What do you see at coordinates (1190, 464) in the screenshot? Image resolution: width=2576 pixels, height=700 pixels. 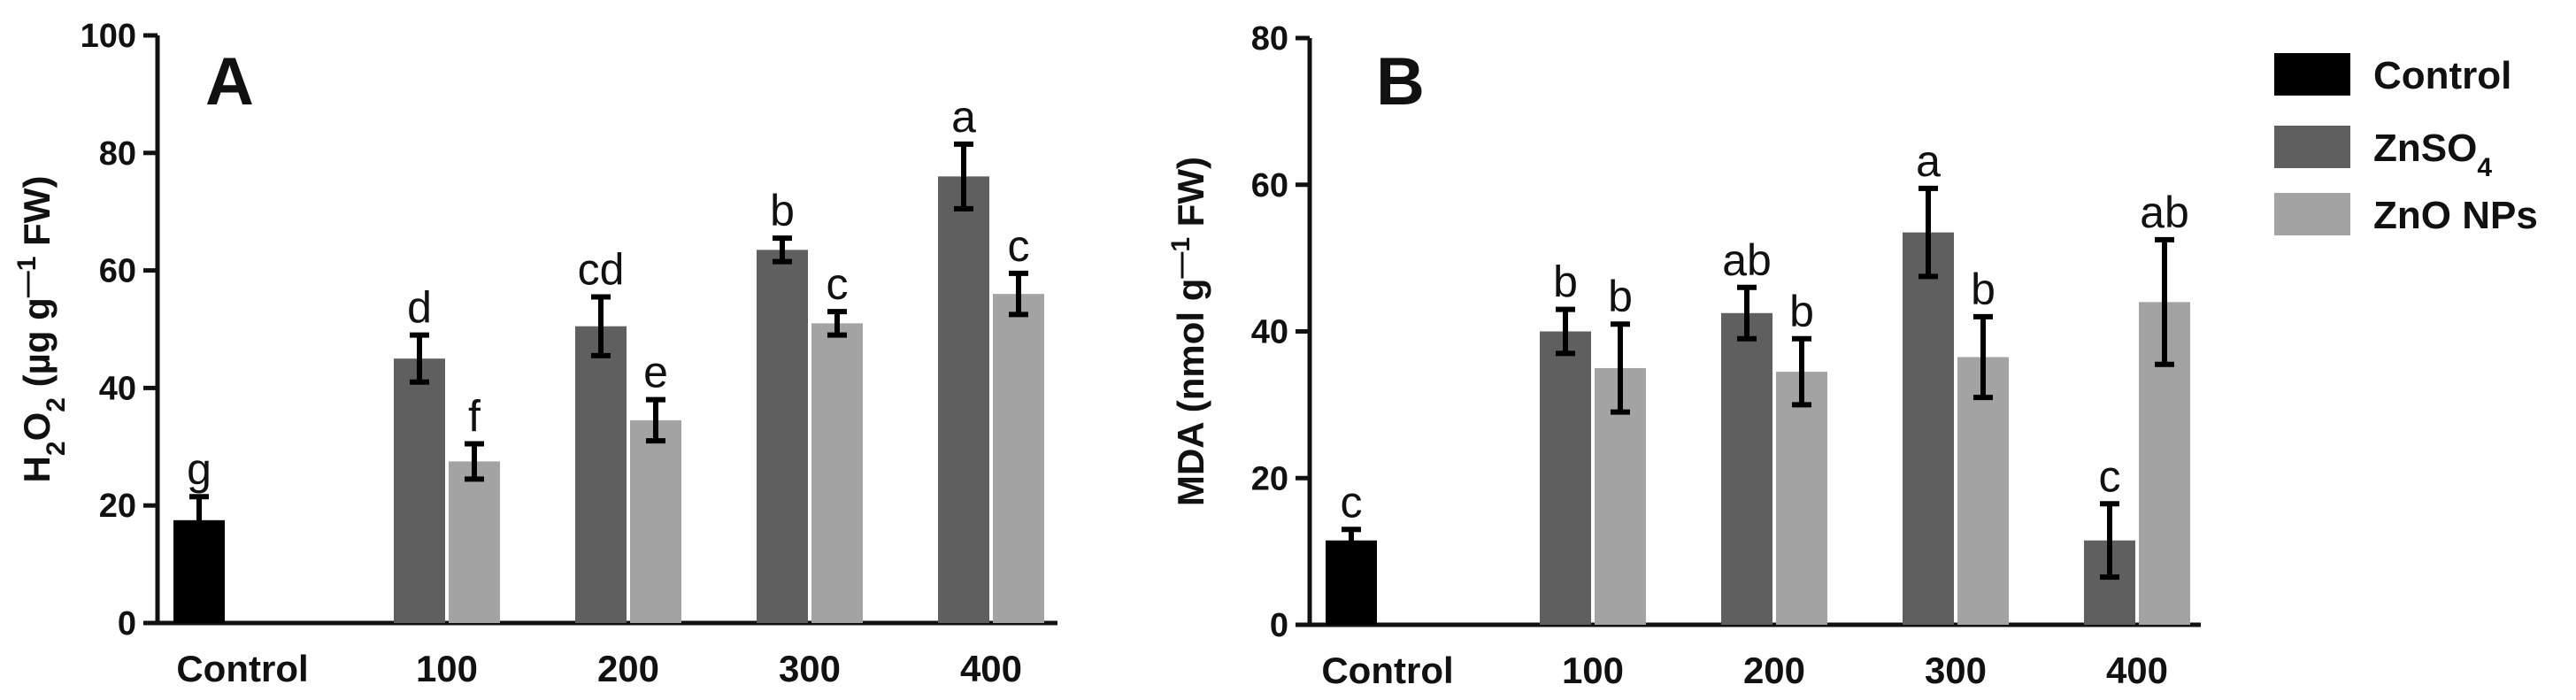 I see `y-label-part: MDA` at bounding box center [1190, 464].